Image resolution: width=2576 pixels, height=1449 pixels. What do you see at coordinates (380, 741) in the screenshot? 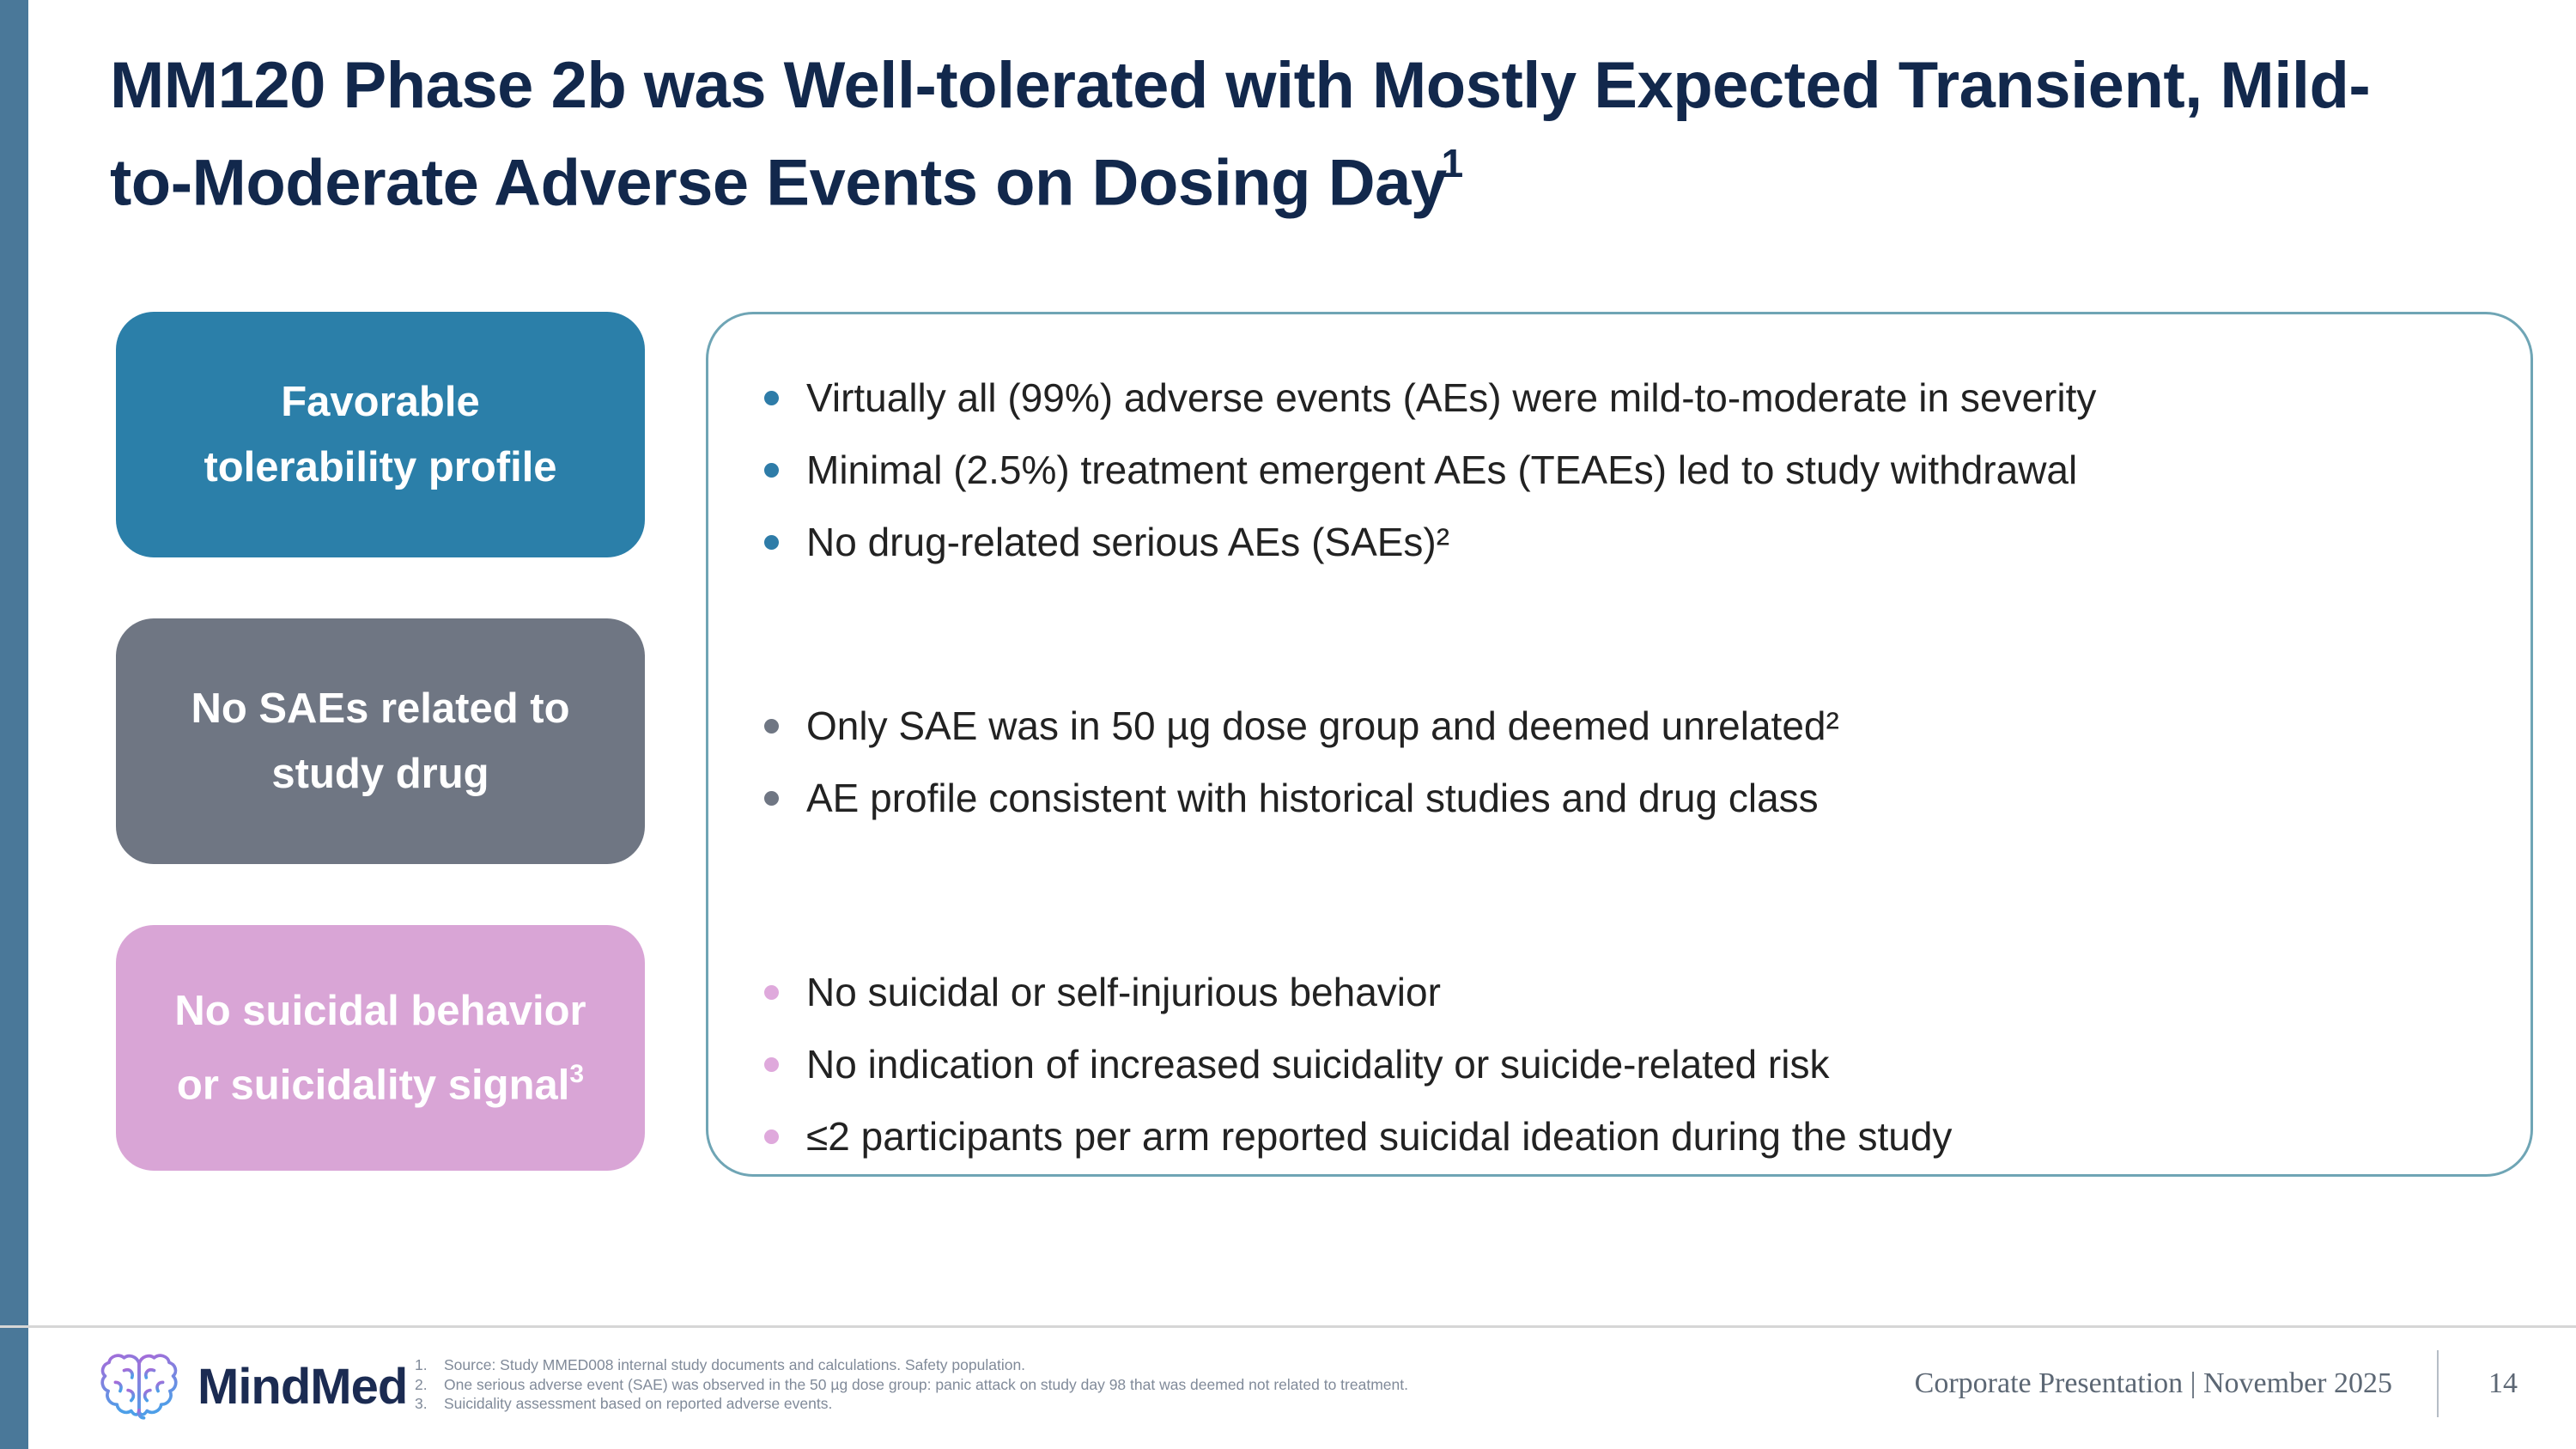
I see `keybox-no-saes: No SAEs related to study drug` at bounding box center [380, 741].